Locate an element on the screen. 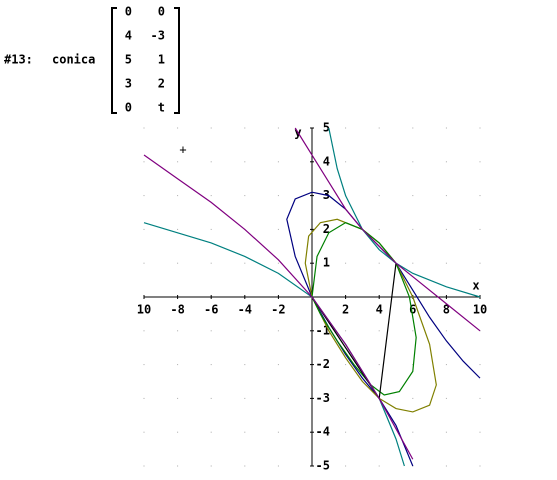  y-tick-label: -4 is located at coordinates (323, 432).